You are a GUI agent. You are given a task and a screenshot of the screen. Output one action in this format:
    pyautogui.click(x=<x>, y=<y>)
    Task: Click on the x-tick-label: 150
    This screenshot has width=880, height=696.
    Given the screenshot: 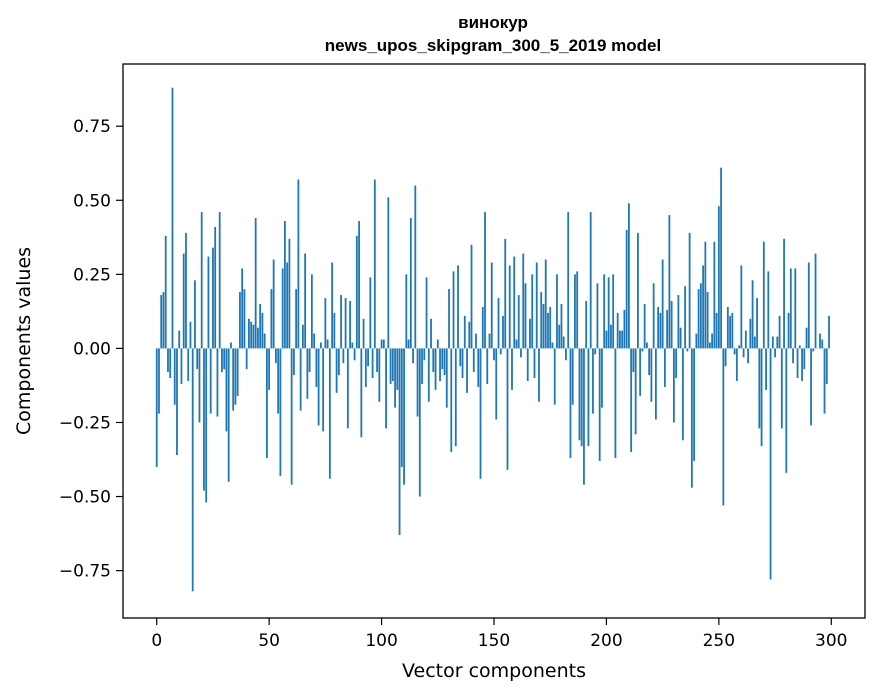 What is the action you would take?
    pyautogui.click(x=494, y=641)
    